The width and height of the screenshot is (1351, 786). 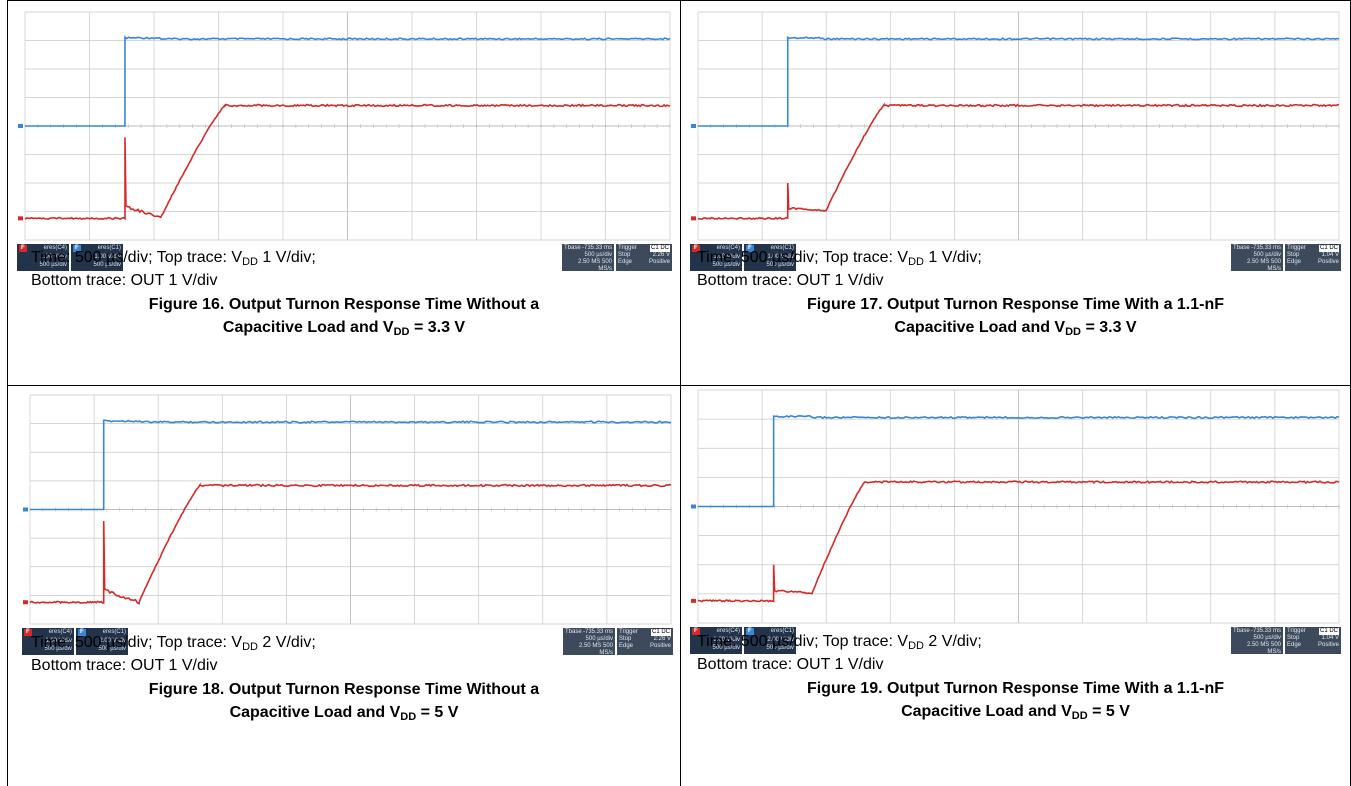 What do you see at coordinates (679, 0) in the screenshot?
I see `table-border-top` at bounding box center [679, 0].